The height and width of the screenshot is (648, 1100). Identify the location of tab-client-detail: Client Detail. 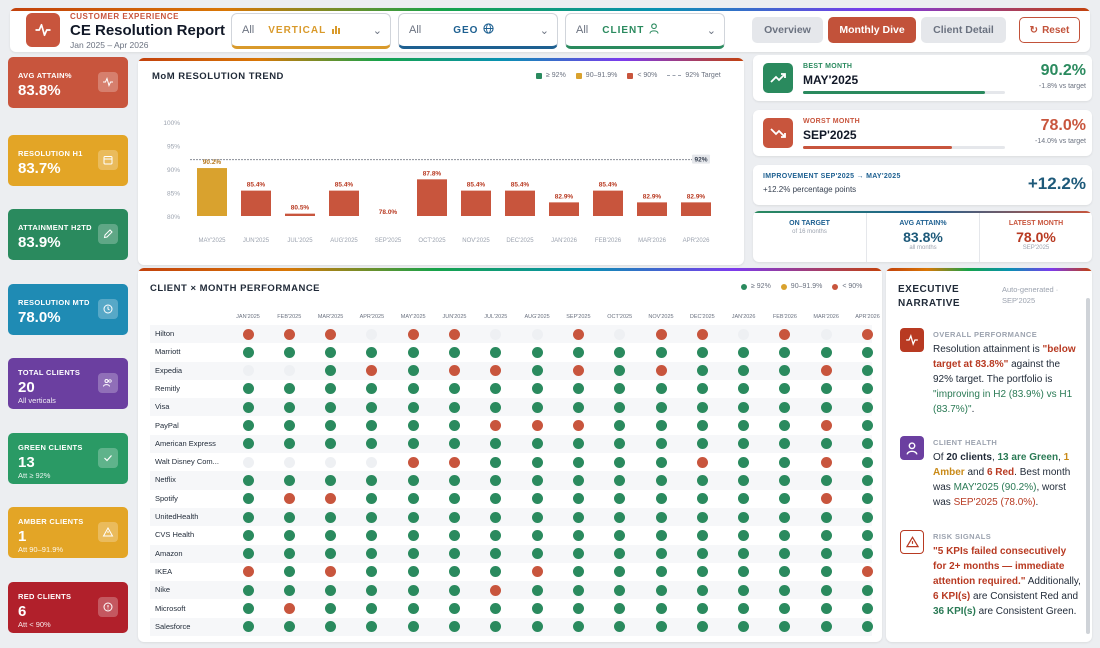
(963, 30).